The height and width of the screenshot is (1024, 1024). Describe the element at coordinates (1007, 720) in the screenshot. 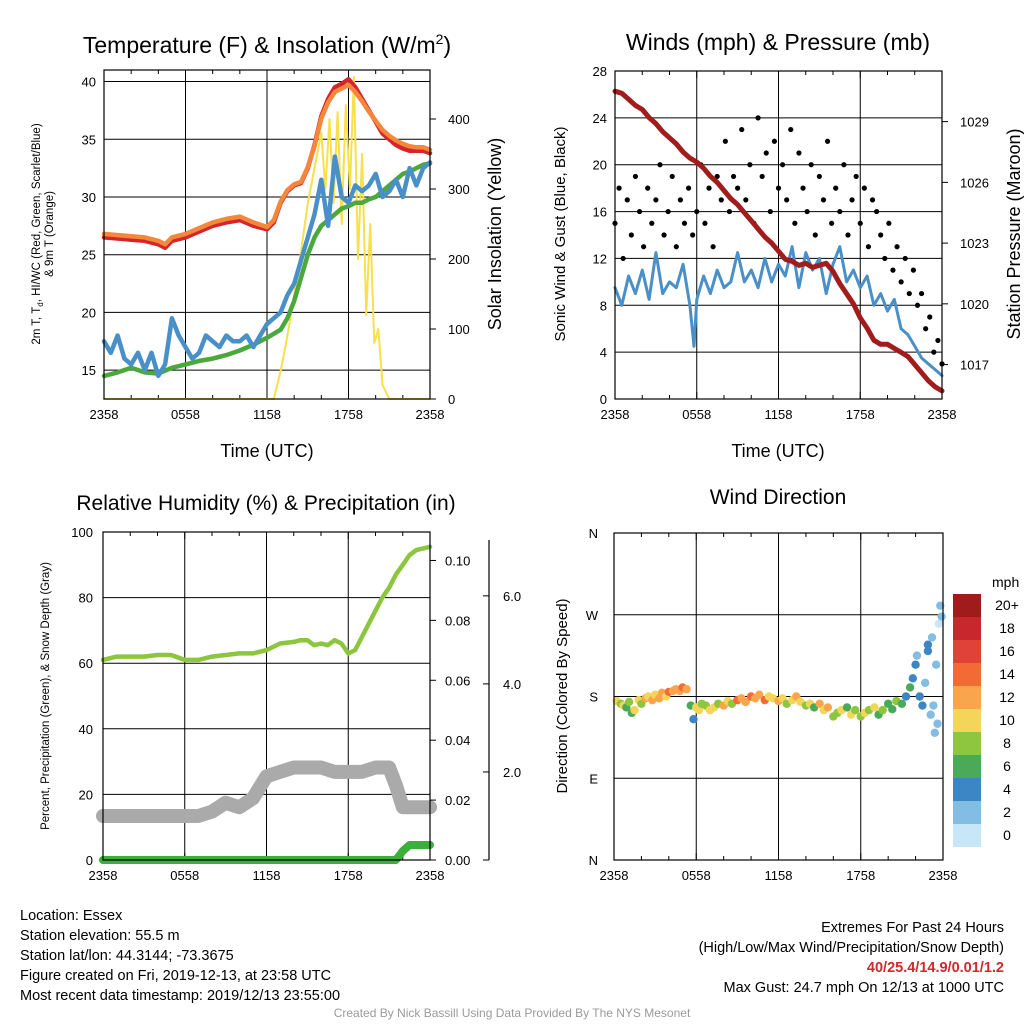

I see `legend-label: 10` at that location.